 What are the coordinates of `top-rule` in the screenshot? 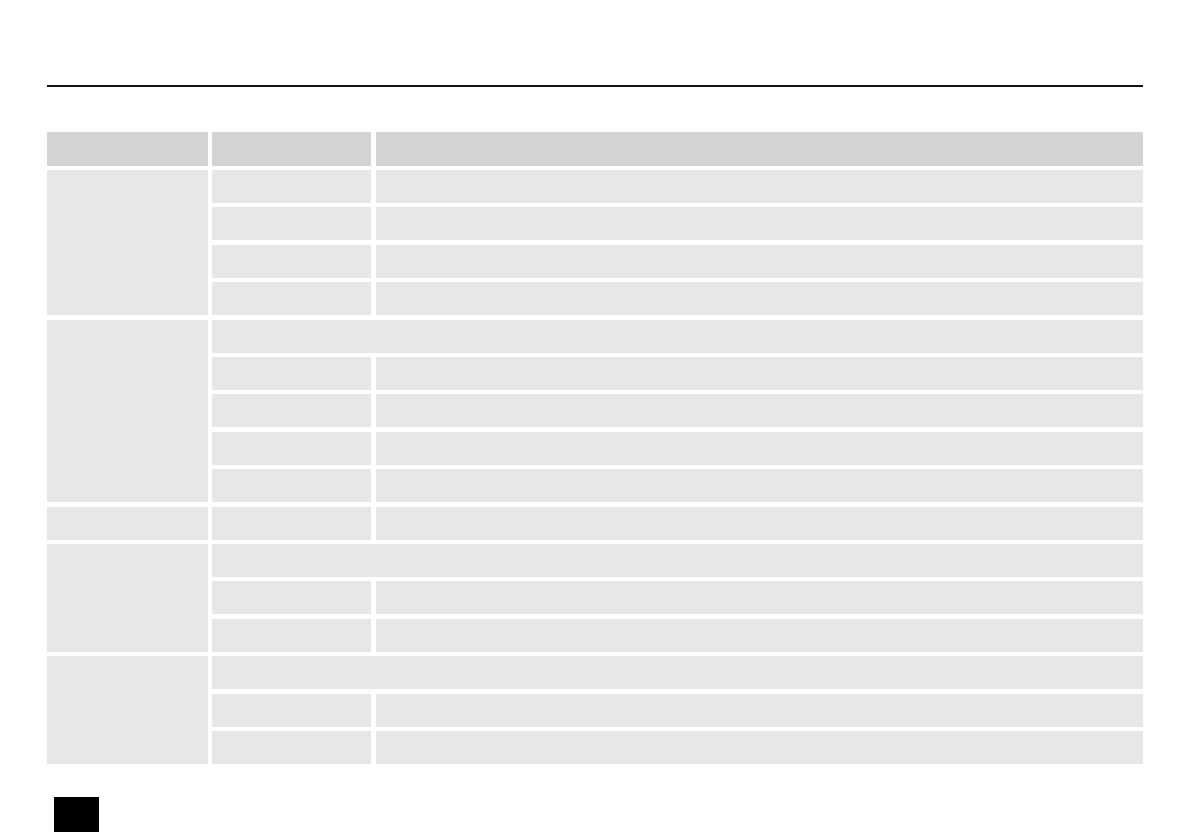 It's located at (595, 86).